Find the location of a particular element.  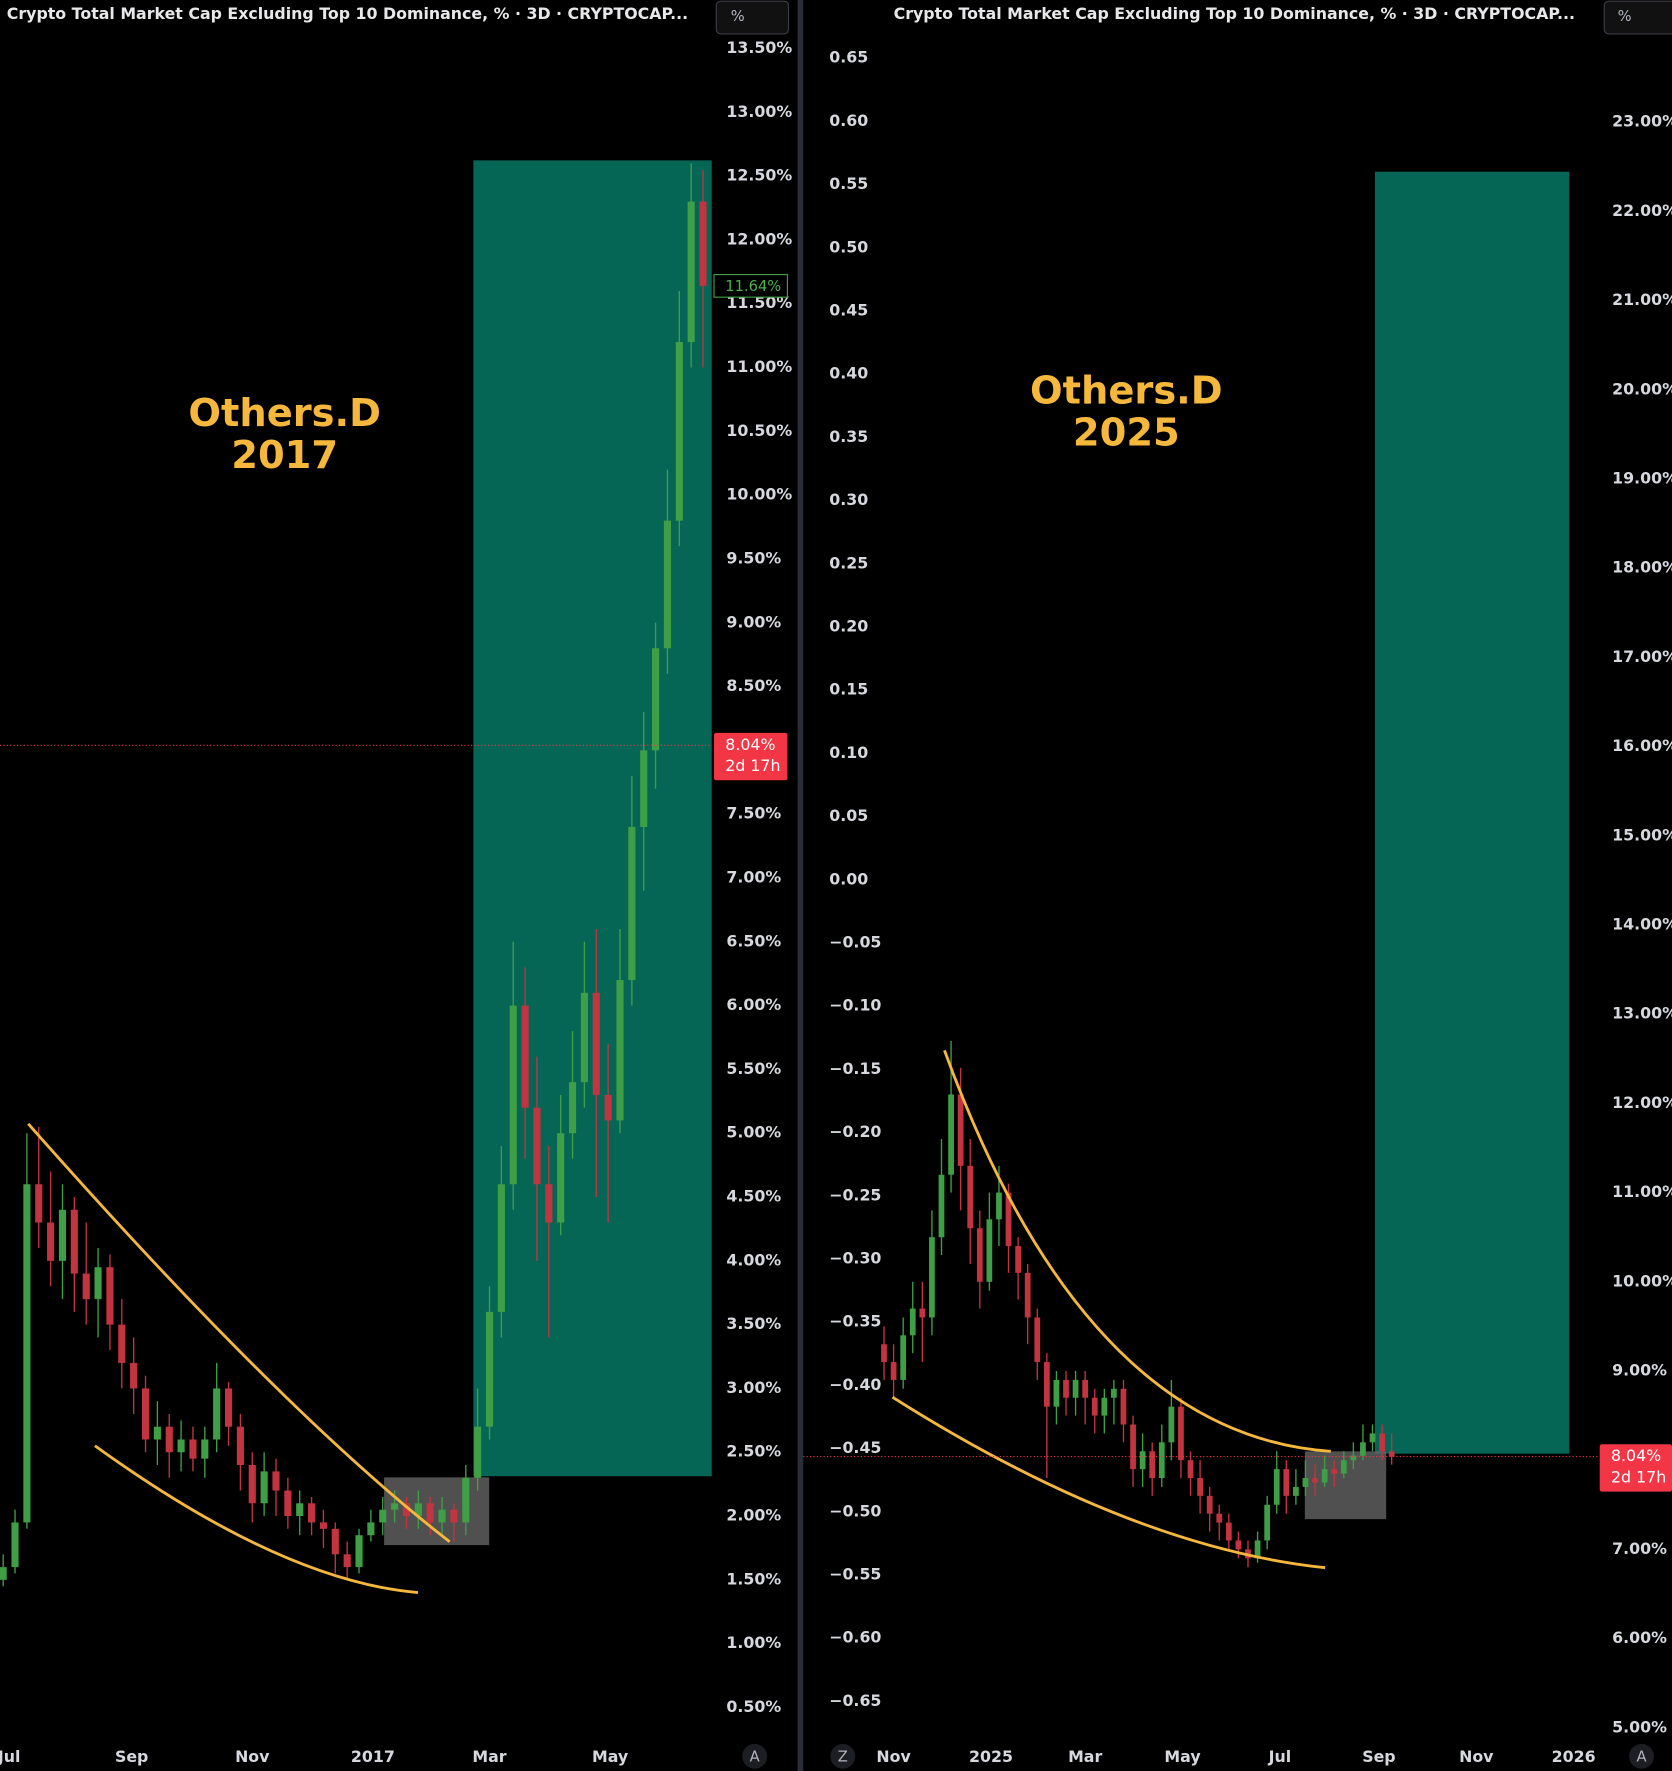

y2-tick-label: 19.00% is located at coordinates (1642, 477).